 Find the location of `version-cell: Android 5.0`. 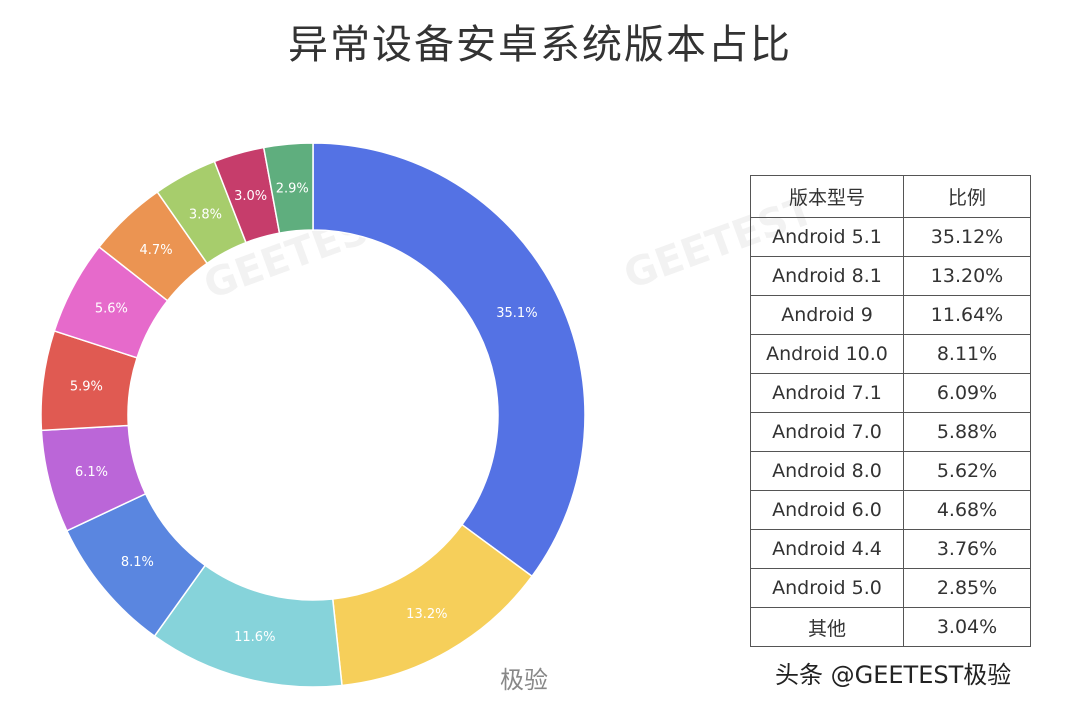

version-cell: Android 5.0 is located at coordinates (827, 588).